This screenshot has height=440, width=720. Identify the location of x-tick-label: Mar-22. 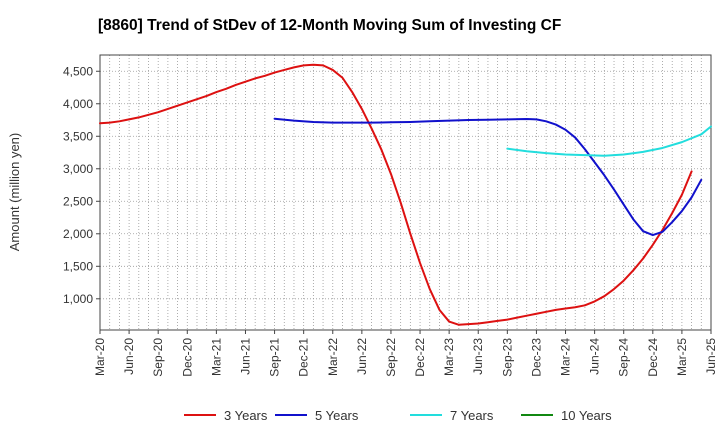
(333, 357).